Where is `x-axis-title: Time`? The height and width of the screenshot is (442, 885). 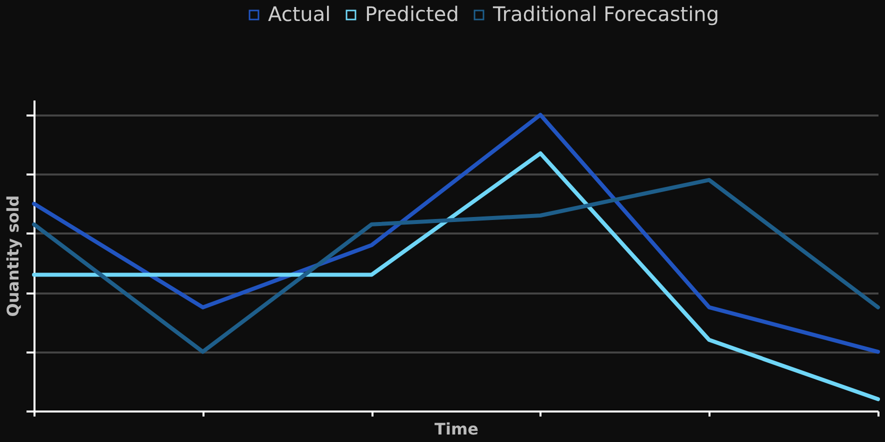 x-axis-title: Time is located at coordinates (456, 429).